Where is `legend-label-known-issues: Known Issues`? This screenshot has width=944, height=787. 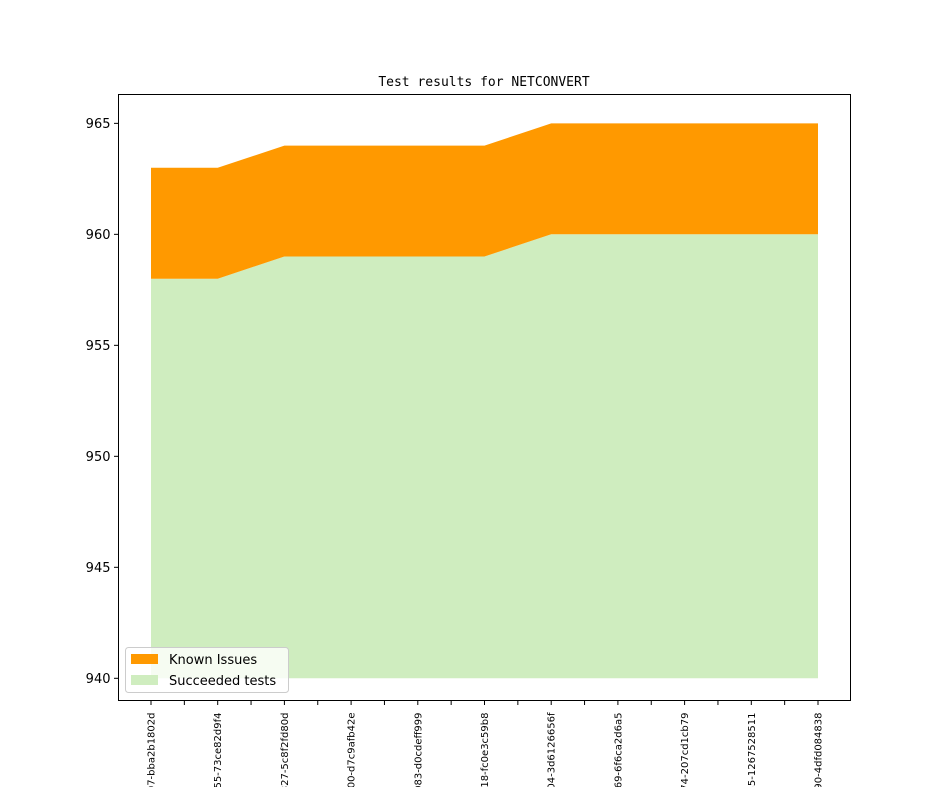
legend-label-known-issues: Known Issues is located at coordinates (213, 660).